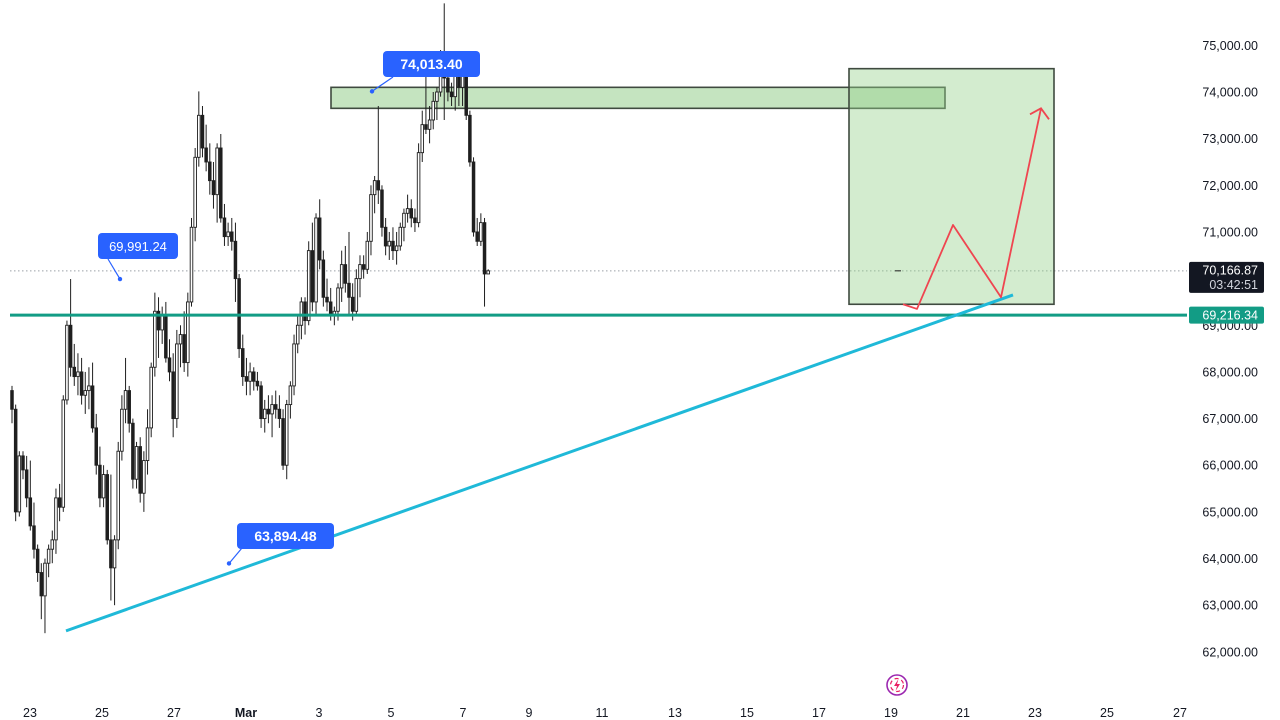 The height and width of the screenshot is (720, 1280). Describe the element at coordinates (1230, 559) in the screenshot. I see `y-tick-label: 64,000.00` at that location.